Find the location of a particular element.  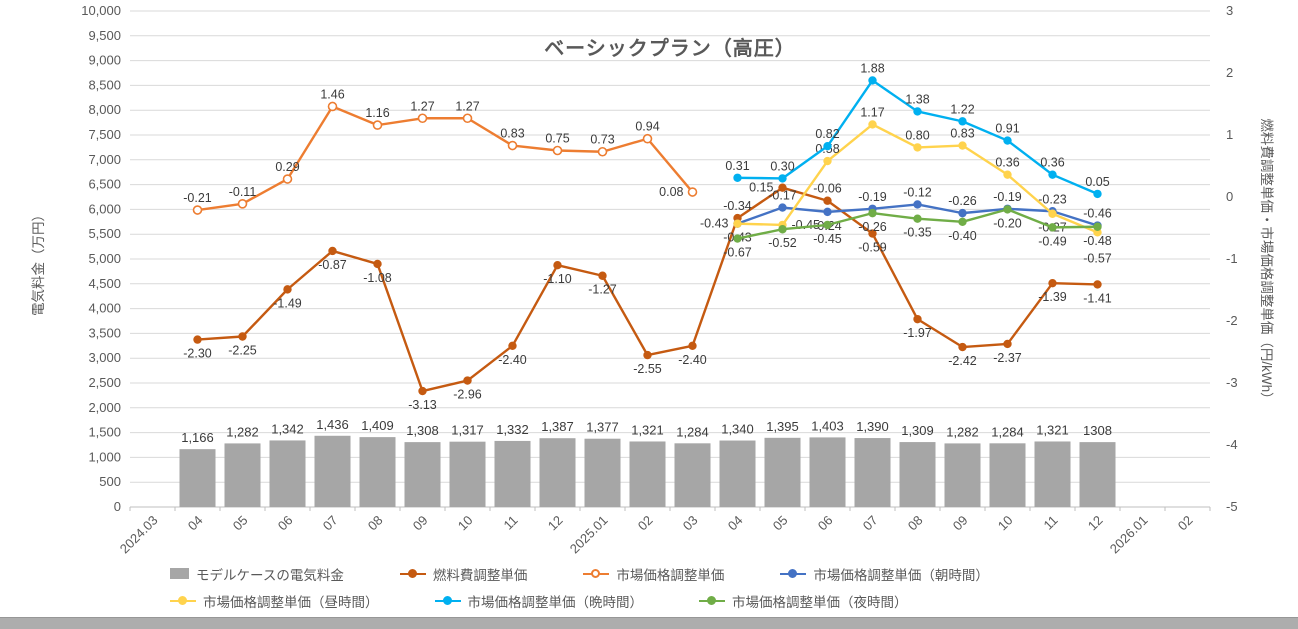

legend-item-model-case-bill: モデルケースの電気料金 is located at coordinates (257, 574).